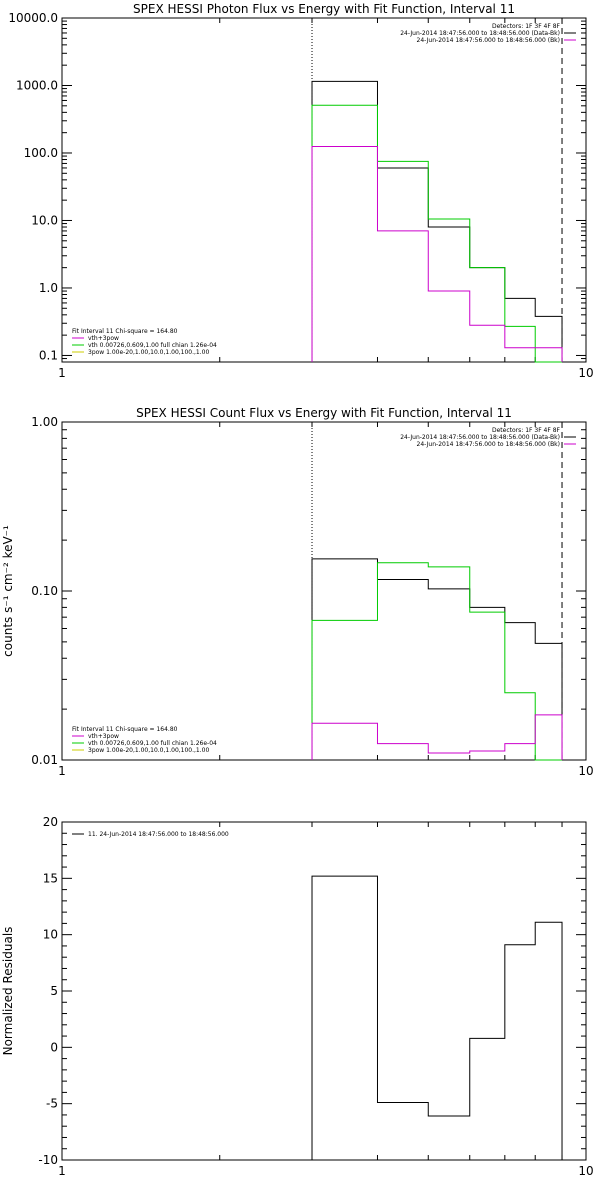  Describe the element at coordinates (54, 1047) in the screenshot. I see `y-tick-label: 0` at that location.